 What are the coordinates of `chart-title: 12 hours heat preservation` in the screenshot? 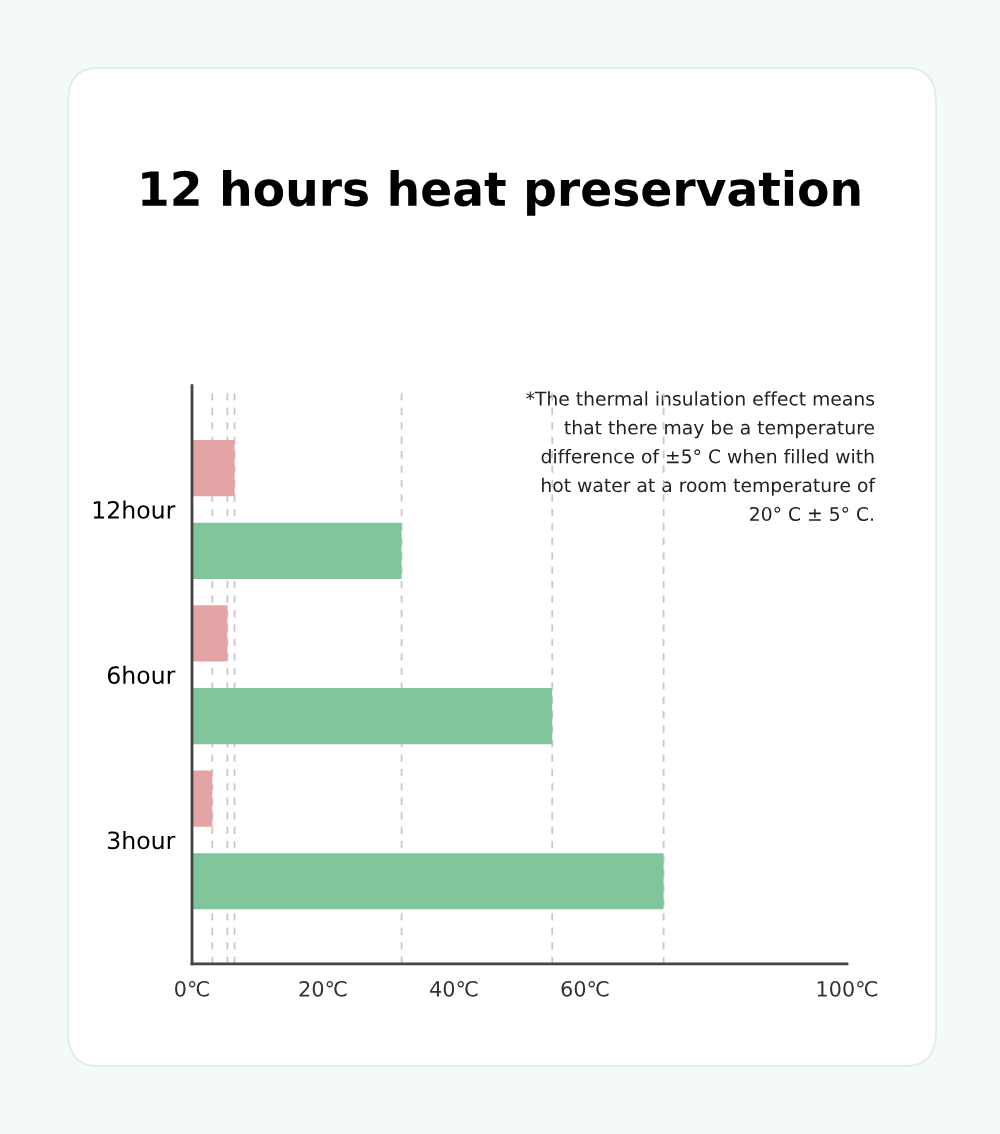 It's located at (501, 192).